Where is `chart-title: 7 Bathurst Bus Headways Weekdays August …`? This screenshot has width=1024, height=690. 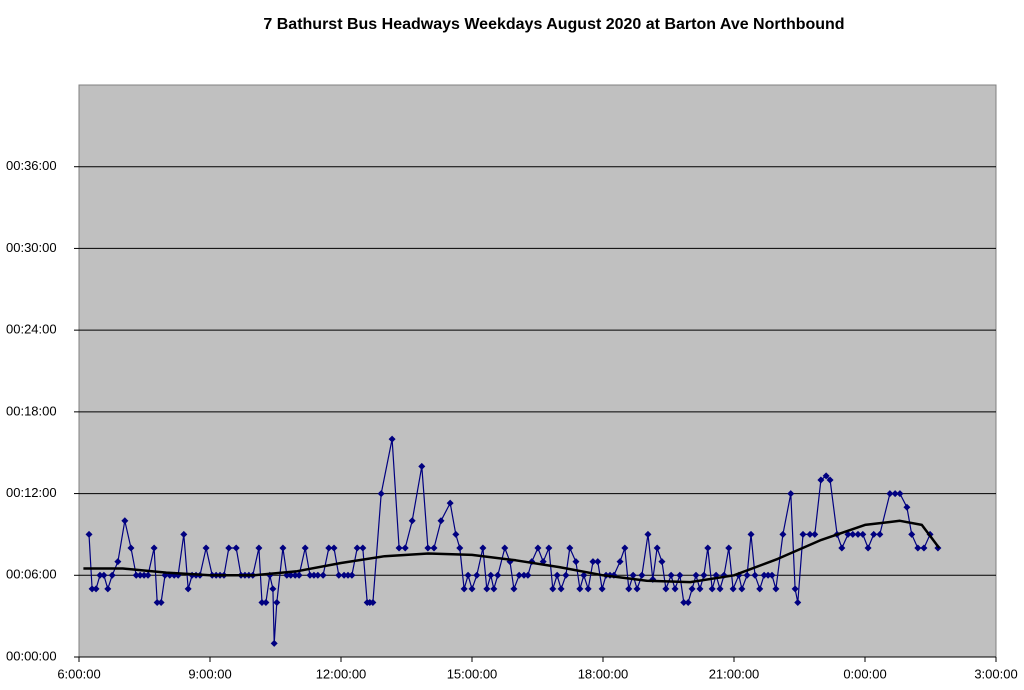 chart-title: 7 Bathurst Bus Headways Weekdays August … is located at coordinates (553, 24).